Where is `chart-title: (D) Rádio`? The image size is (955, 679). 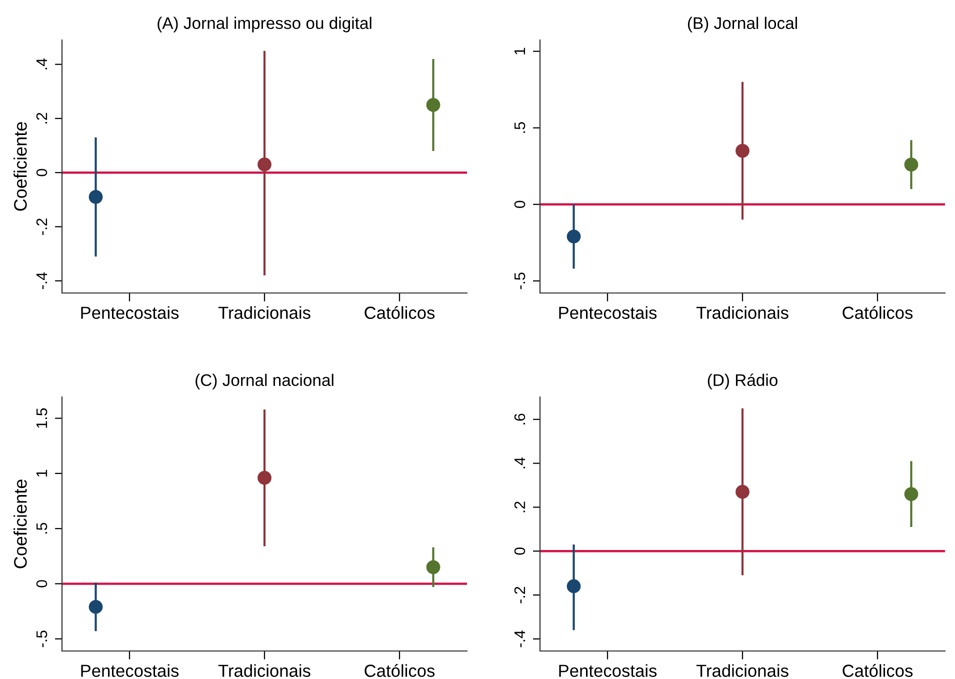
chart-title: (D) Rádio is located at coordinates (743, 382).